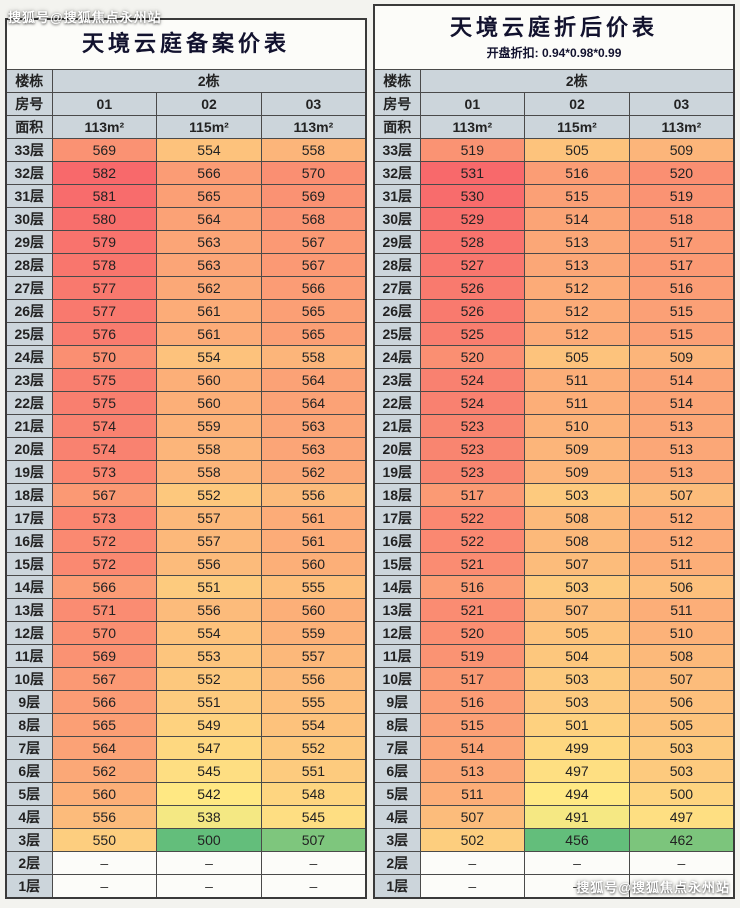 The image size is (740, 908). I want to click on price-cell: 551, so click(209, 586).